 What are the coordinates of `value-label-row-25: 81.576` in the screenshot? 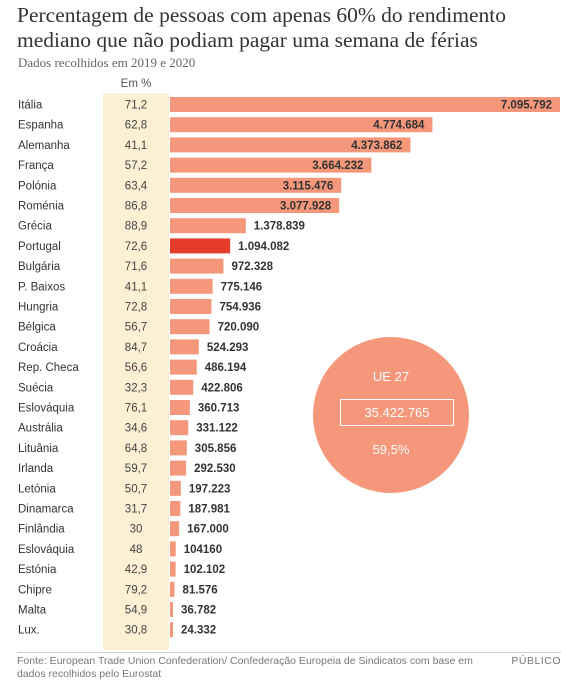 It's located at (199, 590).